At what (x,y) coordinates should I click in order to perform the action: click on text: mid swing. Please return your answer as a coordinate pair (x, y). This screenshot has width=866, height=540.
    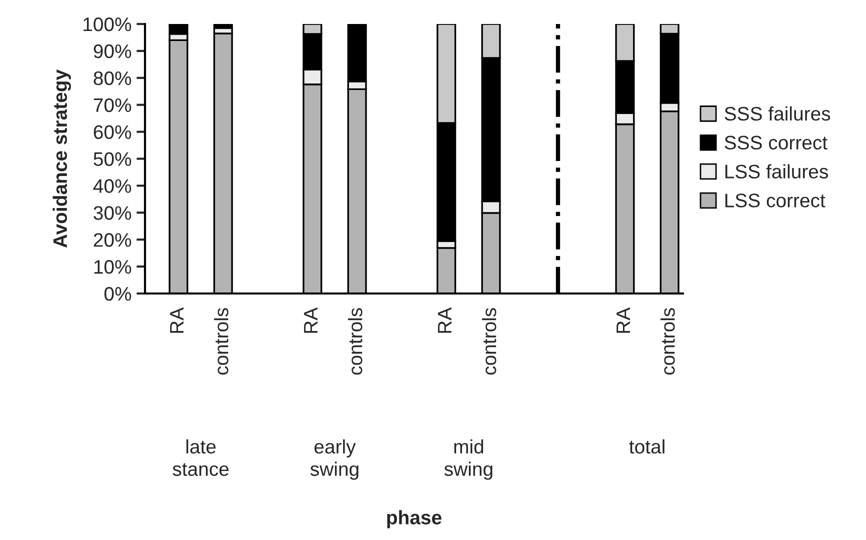
    Looking at the image, I should click on (468, 459).